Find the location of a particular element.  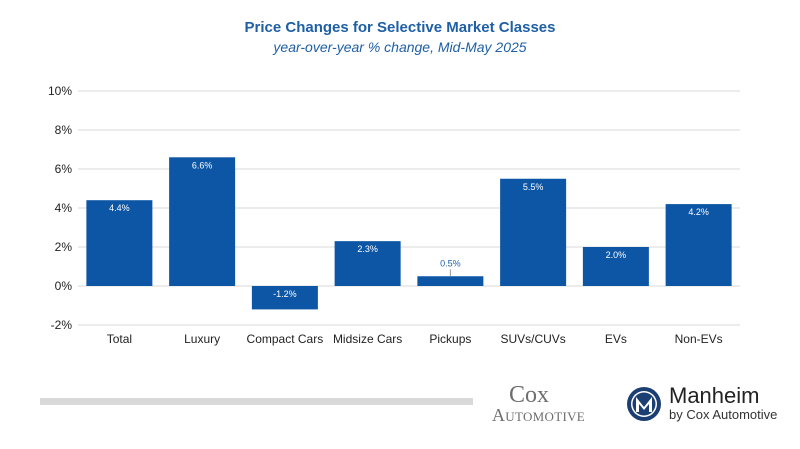

data-label: 2.3% is located at coordinates (367, 249).